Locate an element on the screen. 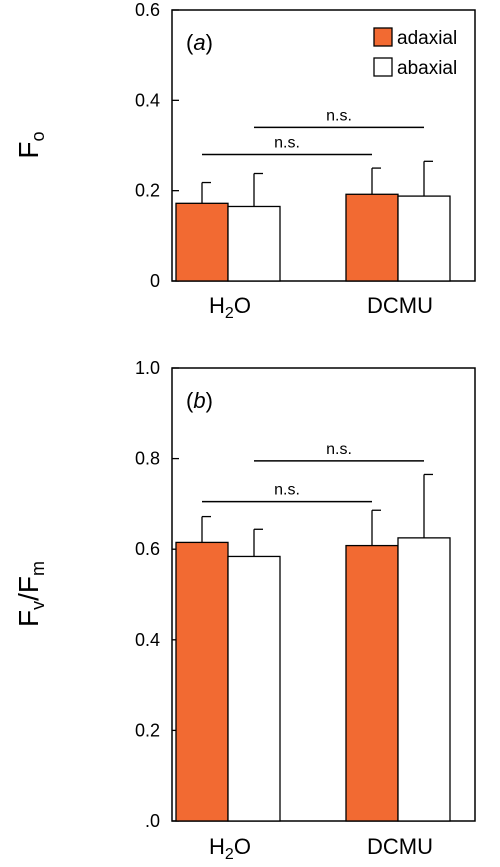  panel-label: (a) is located at coordinates (199, 42).